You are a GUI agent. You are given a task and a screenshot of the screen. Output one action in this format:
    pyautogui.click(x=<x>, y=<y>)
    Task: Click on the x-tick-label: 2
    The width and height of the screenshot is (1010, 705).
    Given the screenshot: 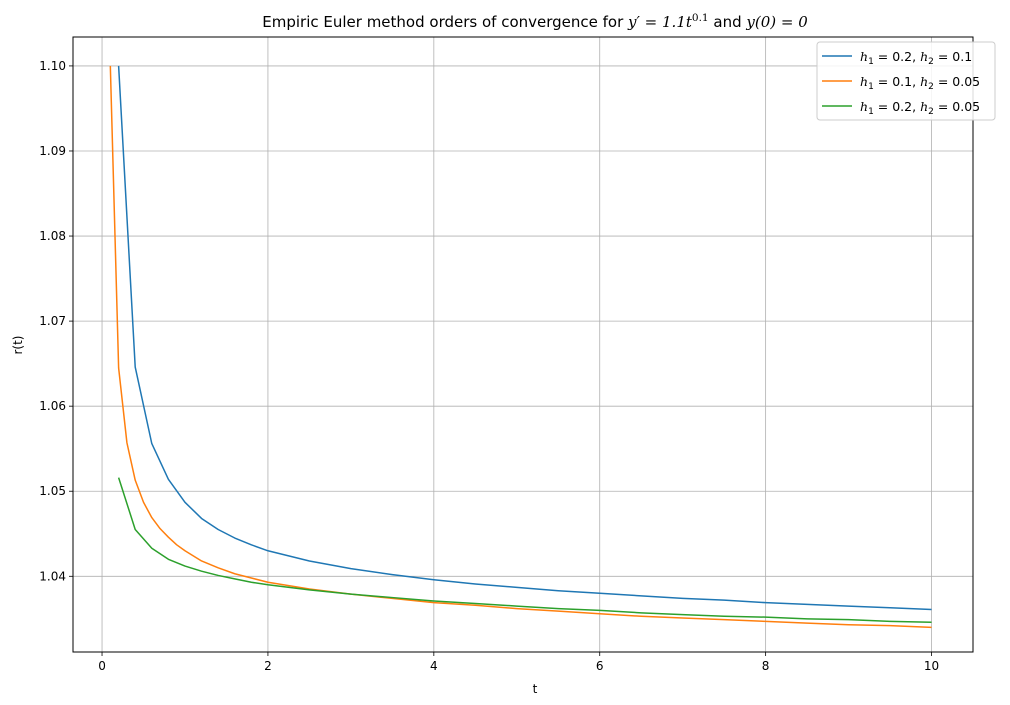 What is the action you would take?
    pyautogui.click(x=268, y=666)
    